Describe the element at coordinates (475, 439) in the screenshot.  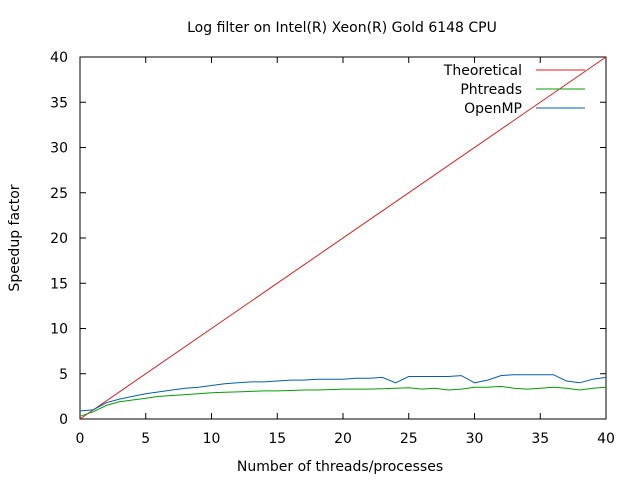
I see `x-tick-label: 30` at that location.